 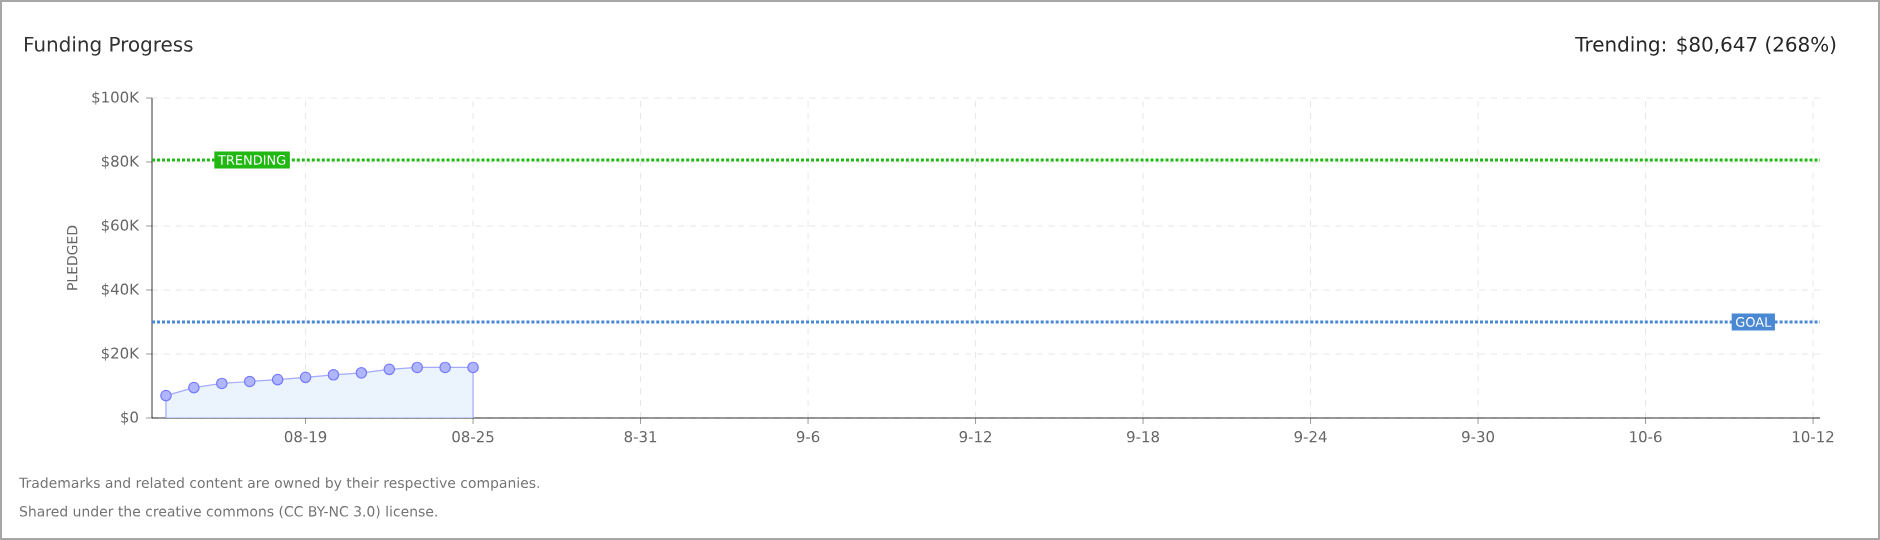 What do you see at coordinates (109, 46) in the screenshot?
I see `chart-title: Funding Progress` at bounding box center [109, 46].